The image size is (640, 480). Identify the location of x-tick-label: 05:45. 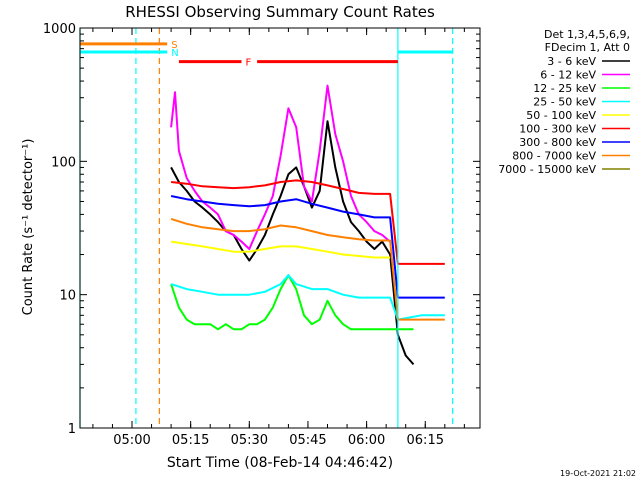
(307, 440).